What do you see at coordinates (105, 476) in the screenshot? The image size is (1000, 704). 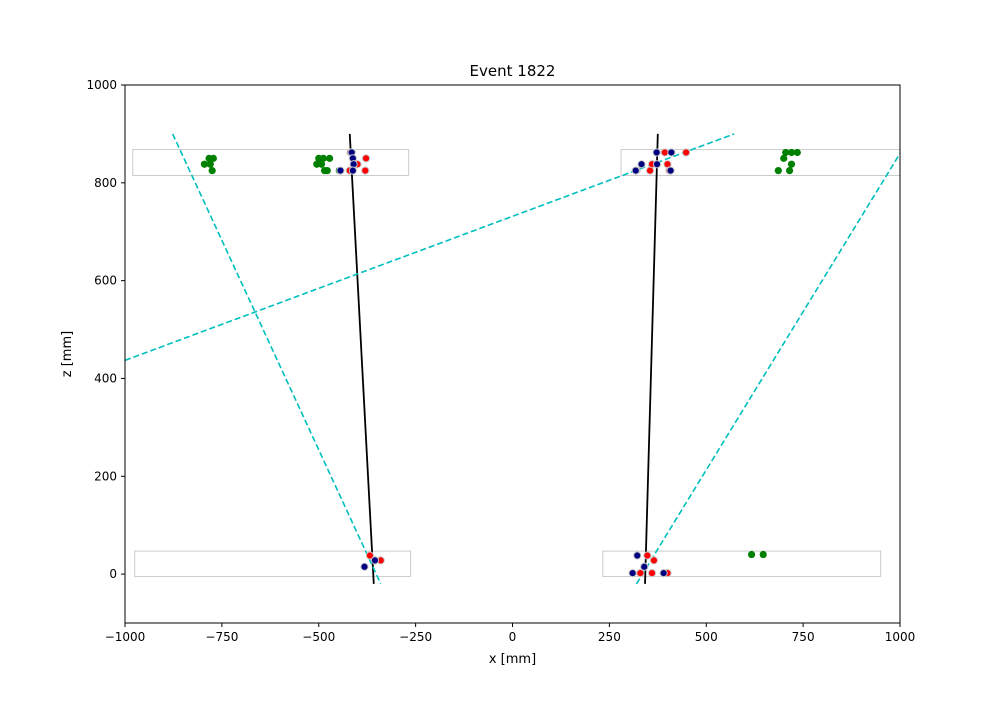 I see `y-tick-label: 200` at bounding box center [105, 476].